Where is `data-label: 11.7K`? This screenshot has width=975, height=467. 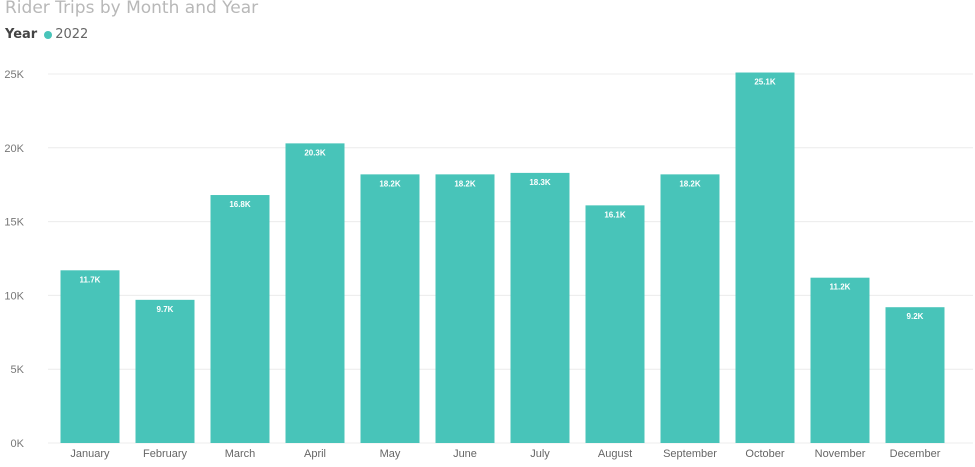
data-label: 11.7K is located at coordinates (90, 279).